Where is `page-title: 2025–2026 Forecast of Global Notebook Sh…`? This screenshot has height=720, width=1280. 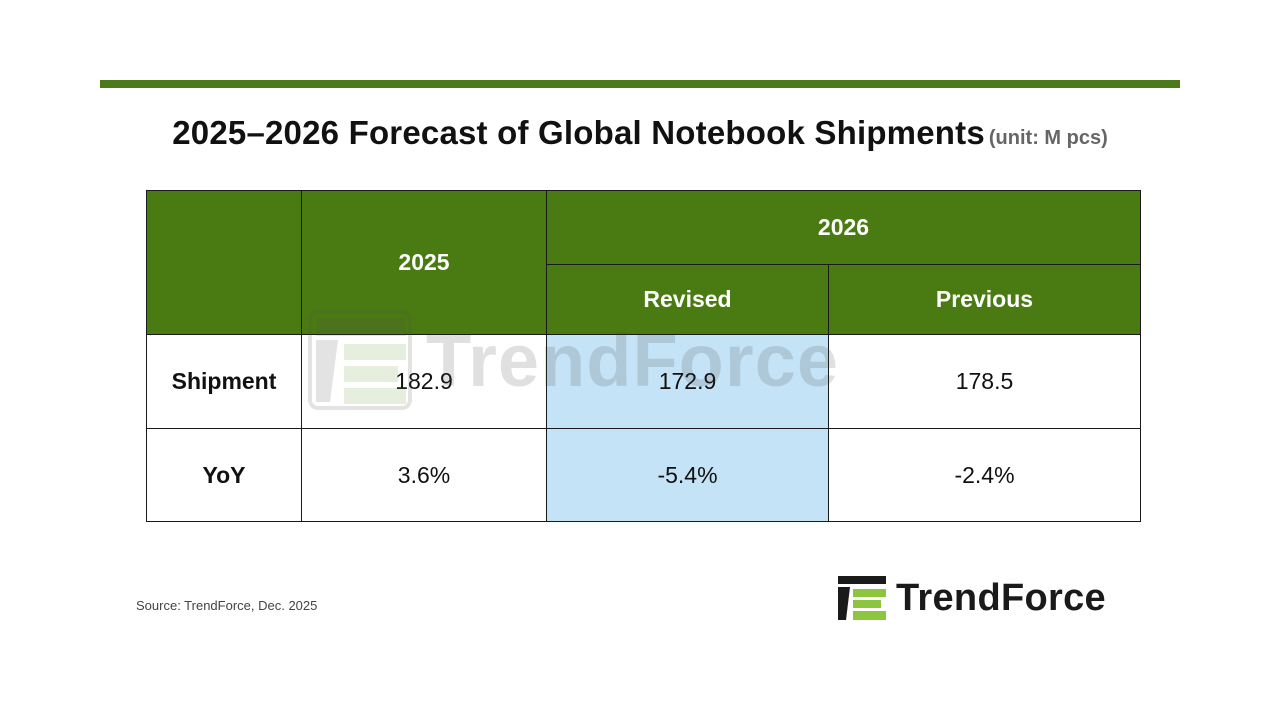 page-title: 2025–2026 Forecast of Global Notebook Sh… is located at coordinates (578, 132).